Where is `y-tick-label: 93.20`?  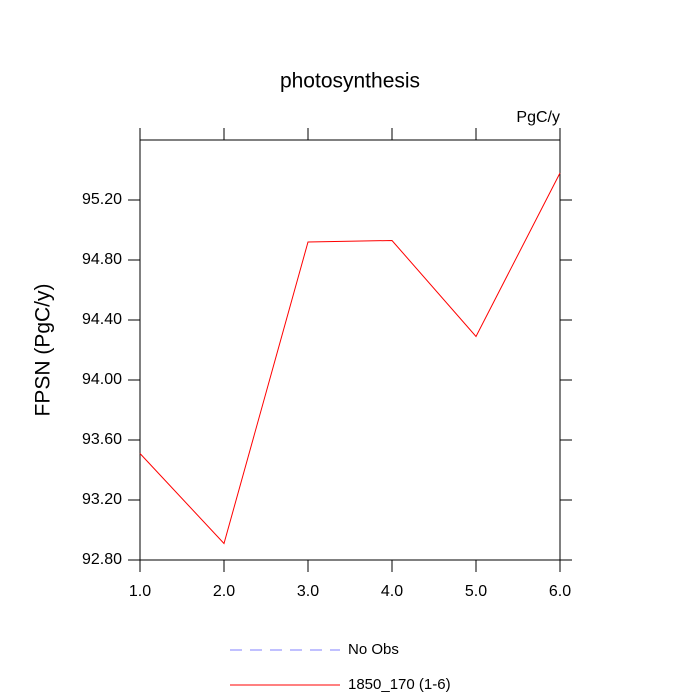
y-tick-label: 93.20 is located at coordinates (102, 499).